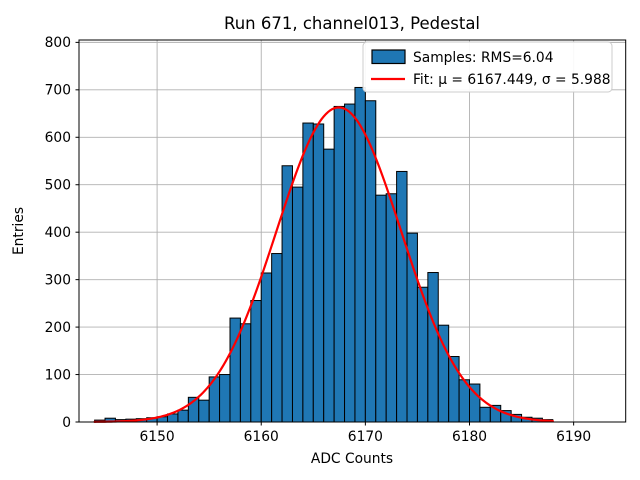 Image resolution: width=640 pixels, height=480 pixels. Describe the element at coordinates (58, 43) in the screenshot. I see `y-tick-label: 800` at that location.